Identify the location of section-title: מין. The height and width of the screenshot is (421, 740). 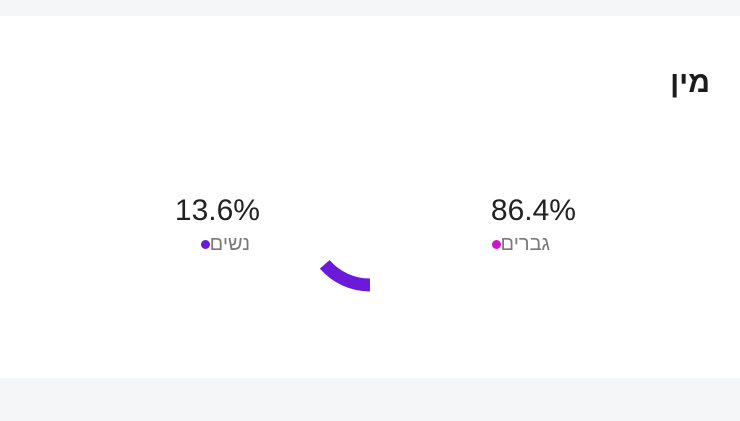
(690, 82).